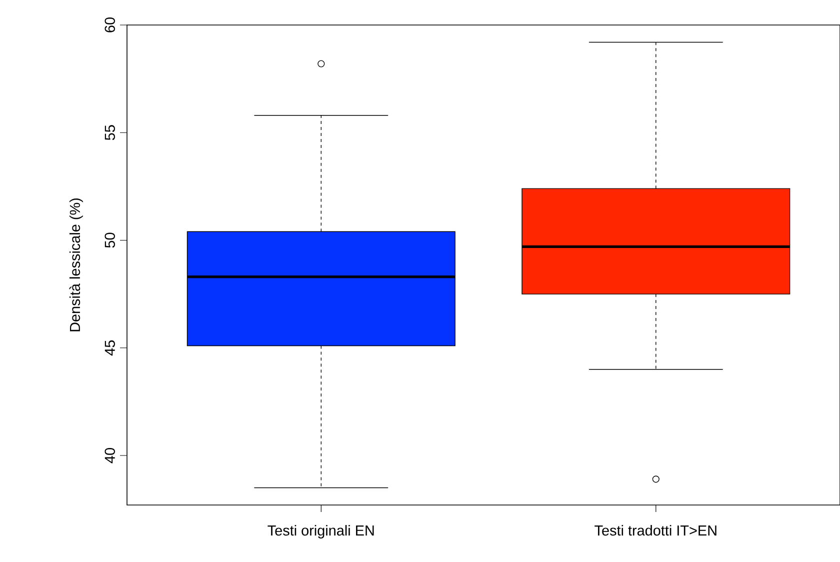 This screenshot has width=840, height=562. I want to click on x-tick-label: Testi originali EN, so click(321, 531).